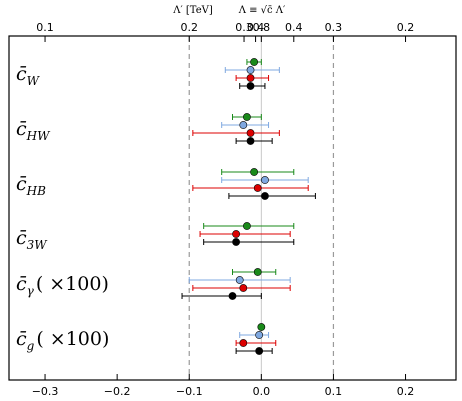 The image size is (462, 401). What do you see at coordinates (148, 74) in the screenshot?
I see `coefficient-row-W: c̄W` at bounding box center [148, 74].